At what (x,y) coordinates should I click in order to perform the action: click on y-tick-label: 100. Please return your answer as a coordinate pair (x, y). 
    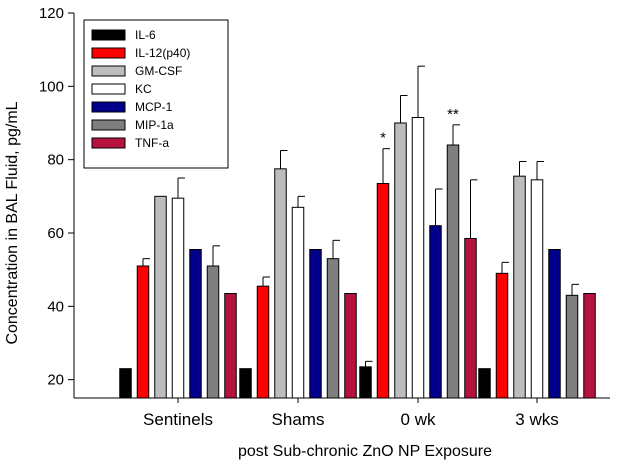
    Looking at the image, I should click on (51, 86).